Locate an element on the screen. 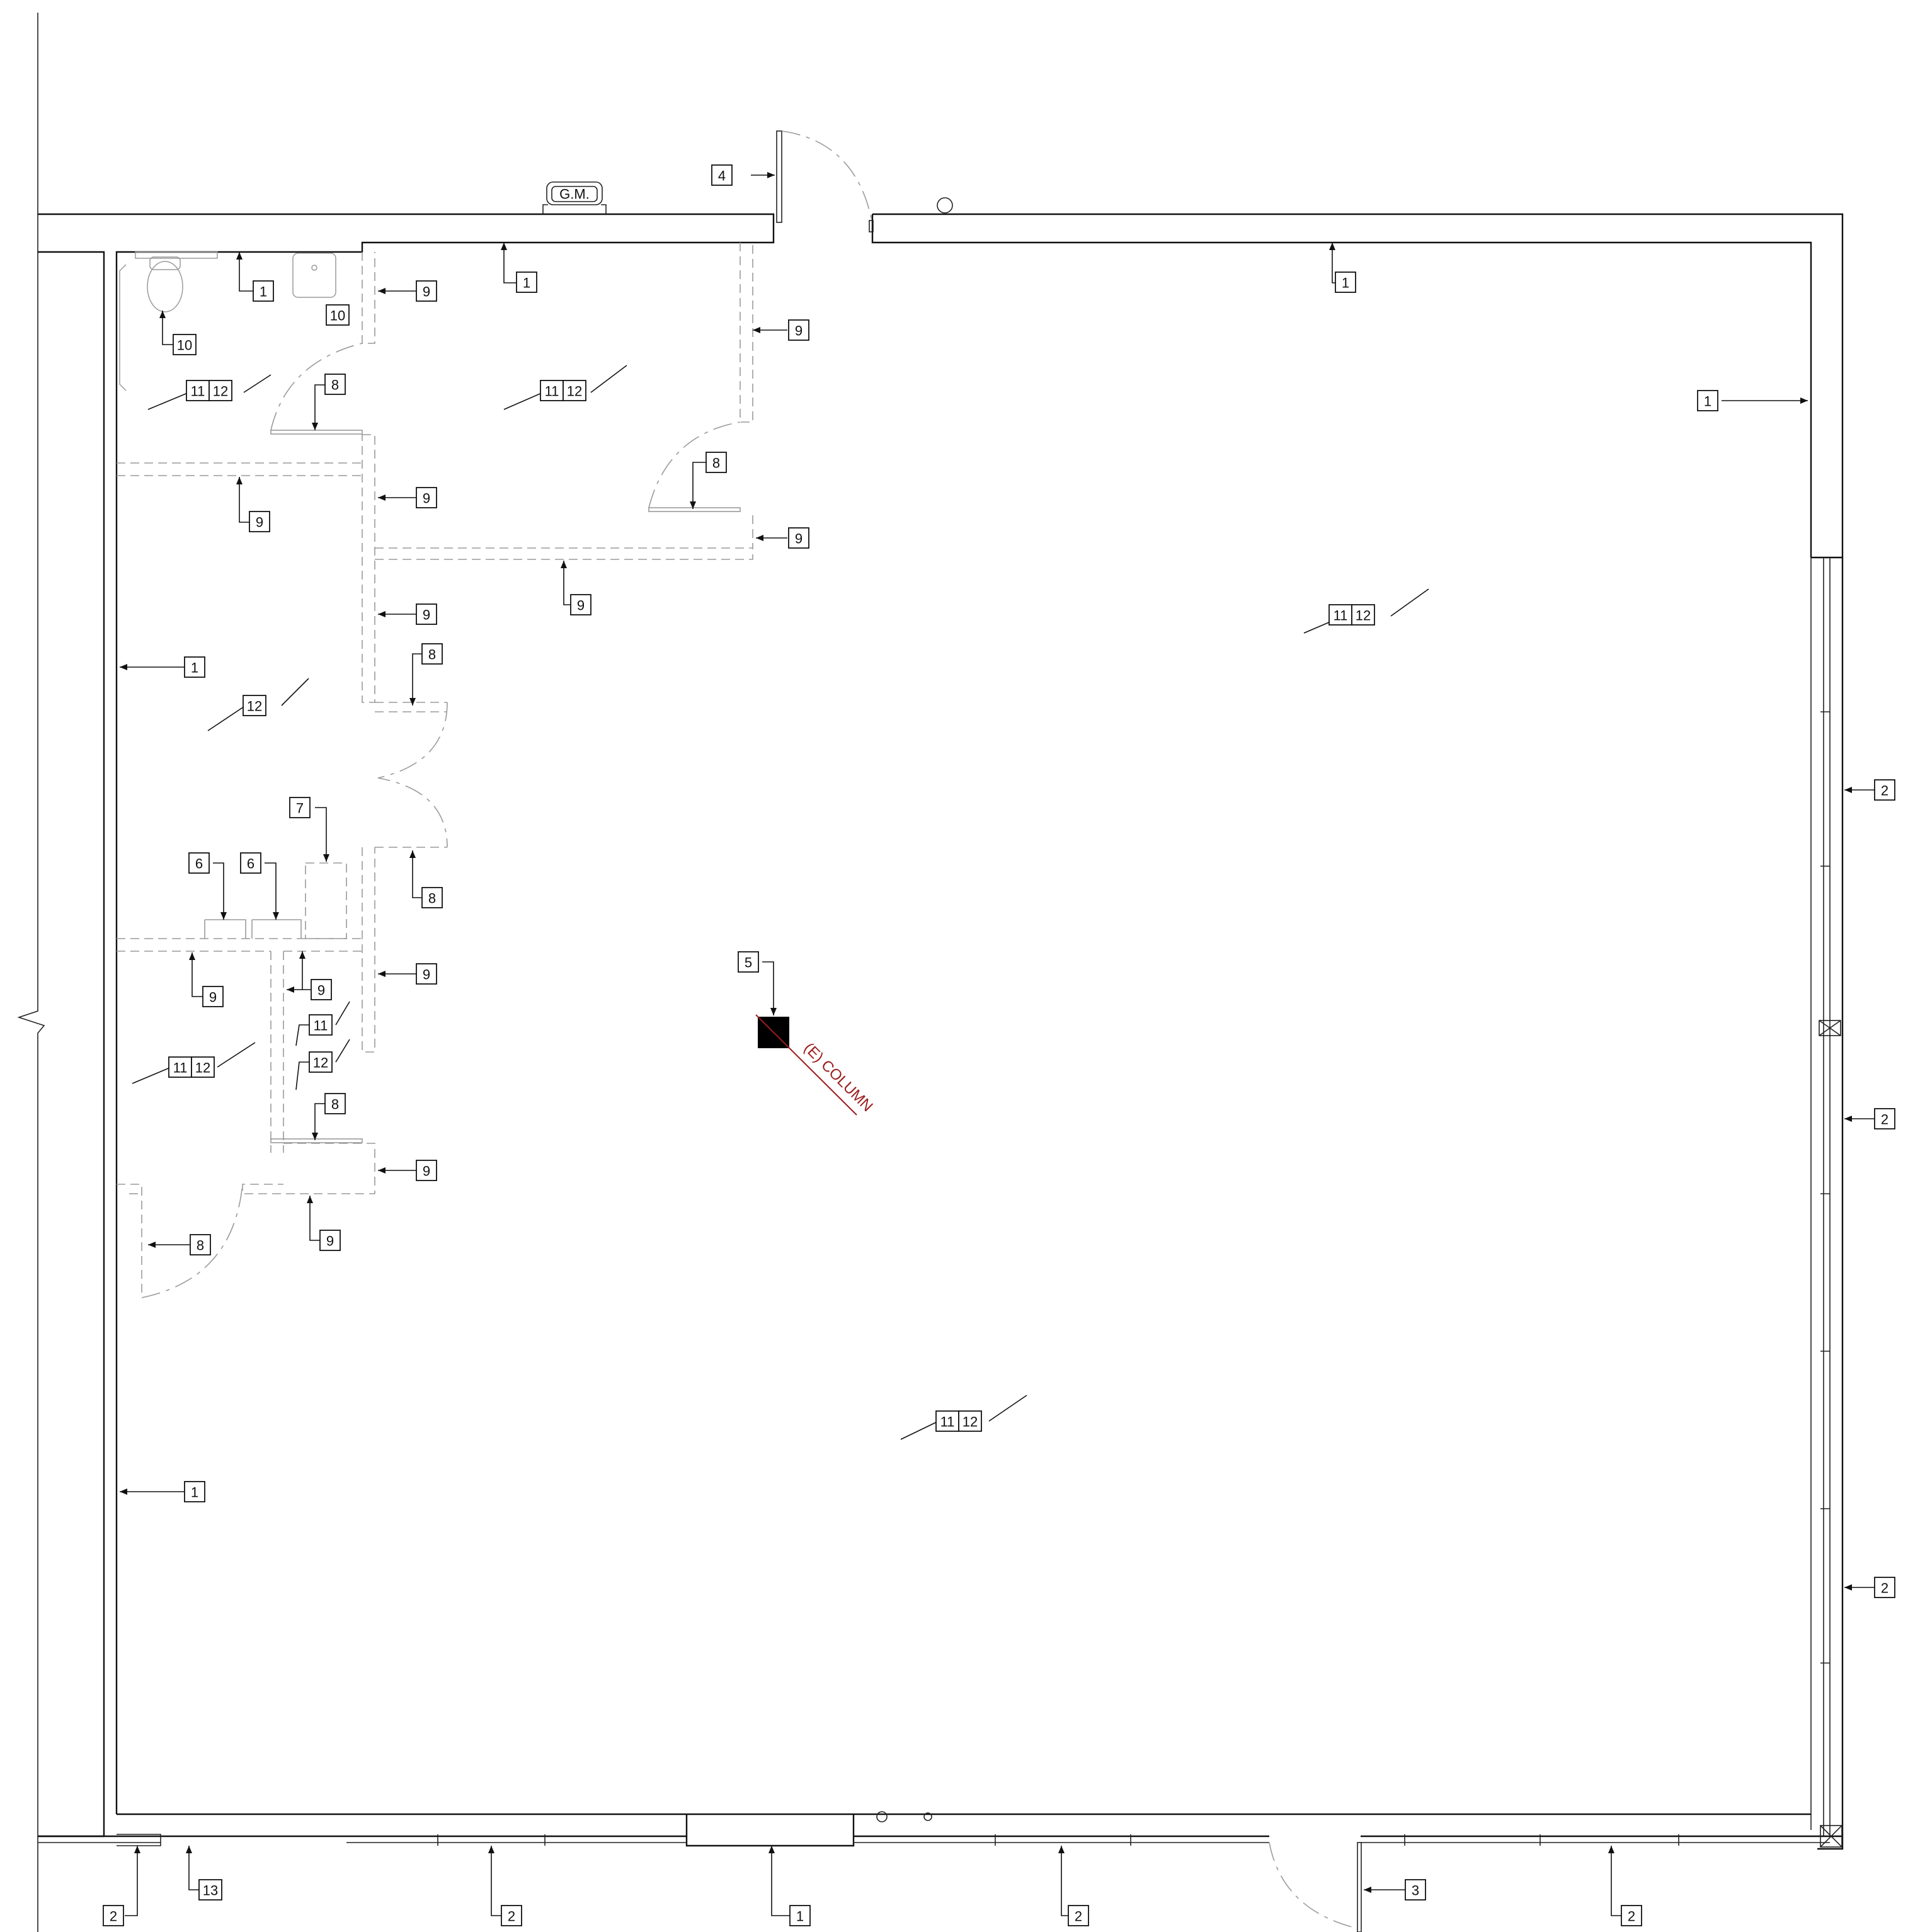  keynote-tag-number: 13 is located at coordinates (211, 1891).